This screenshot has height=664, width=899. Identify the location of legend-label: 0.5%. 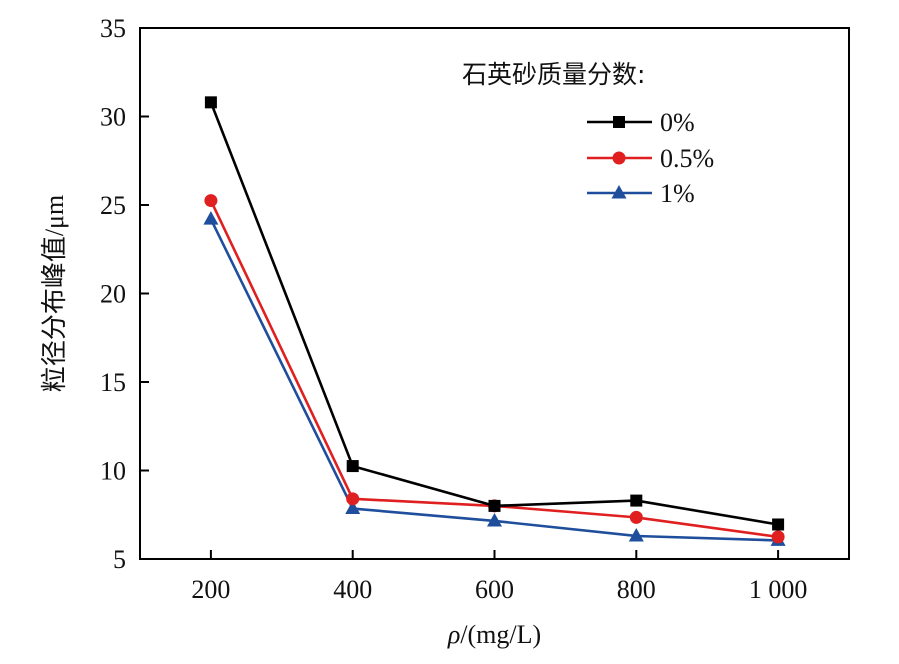
(687, 158).